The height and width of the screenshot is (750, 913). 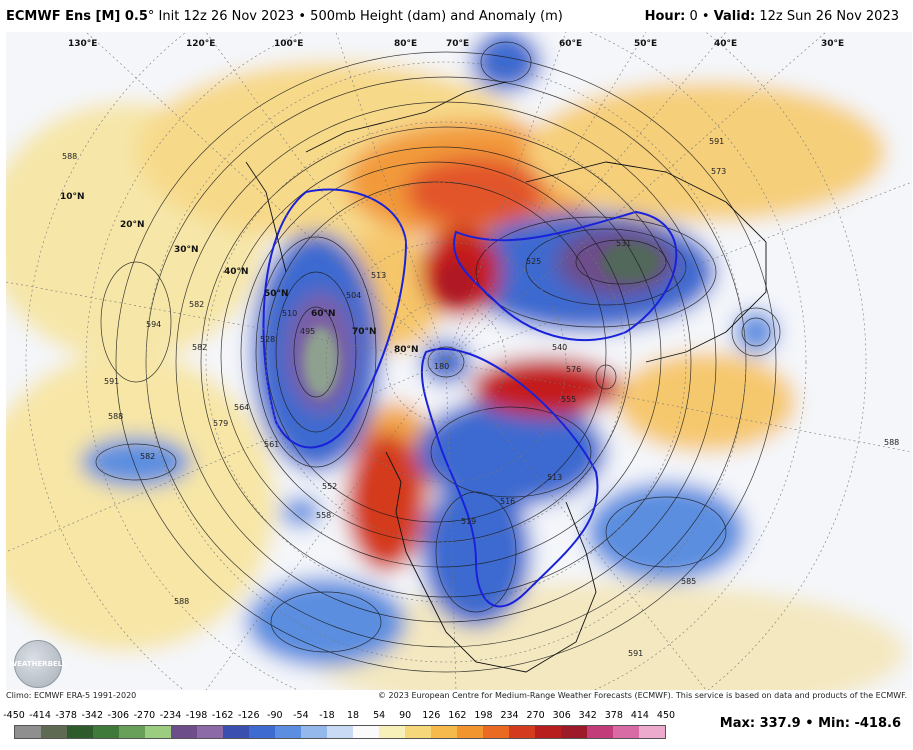 What do you see at coordinates (170, 715) in the screenshot?
I see `colorbar-label: -234` at bounding box center [170, 715].